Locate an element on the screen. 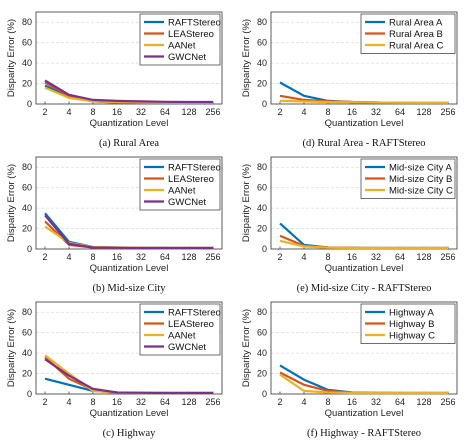 The width and height of the screenshot is (474, 447). panel-caption: (b) Mid-size City is located at coordinates (130, 288).